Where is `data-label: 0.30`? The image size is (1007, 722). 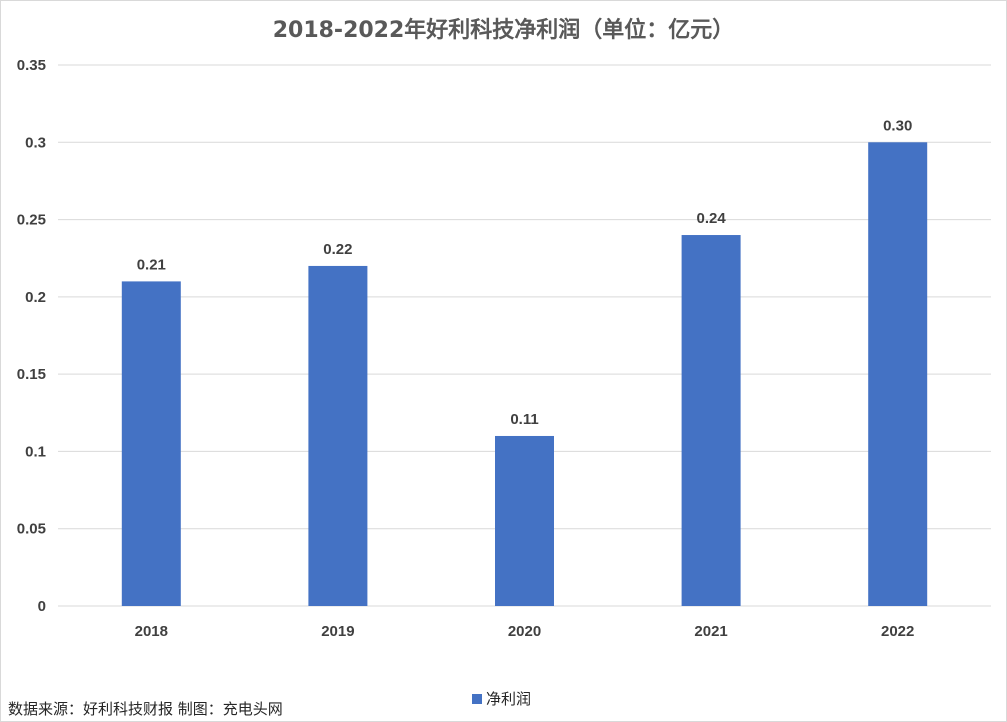 data-label: 0.30 is located at coordinates (897, 125).